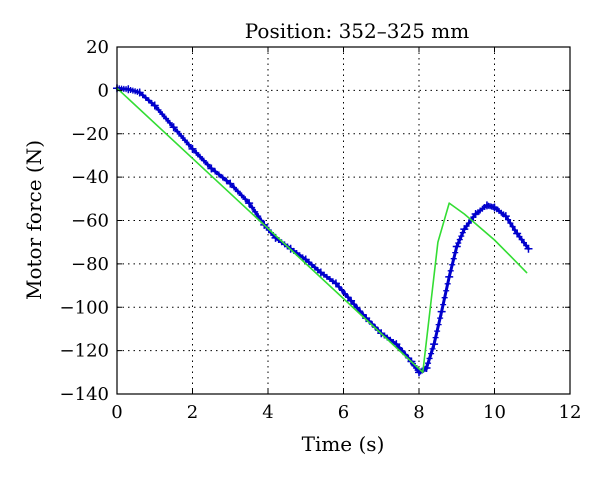 This screenshot has width=600, height=479. I want to click on x-tick-label: 12, so click(570, 412).